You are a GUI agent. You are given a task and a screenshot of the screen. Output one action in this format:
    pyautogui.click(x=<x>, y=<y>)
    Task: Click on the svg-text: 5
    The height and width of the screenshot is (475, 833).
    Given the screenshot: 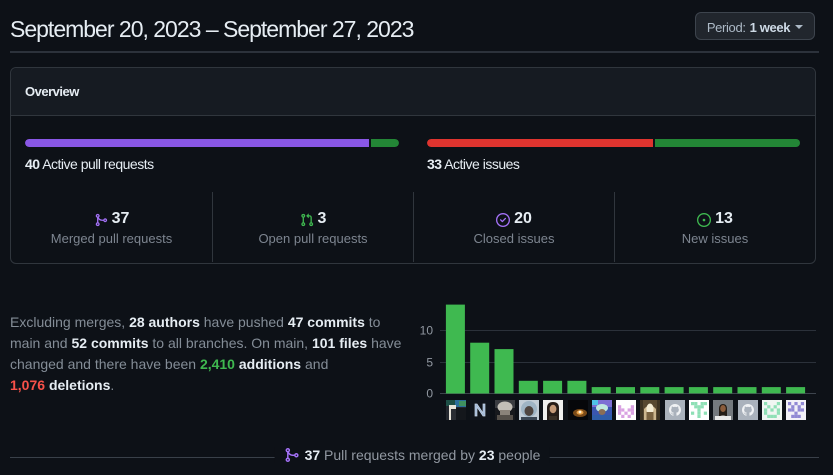 What is the action you would take?
    pyautogui.click(x=429, y=363)
    